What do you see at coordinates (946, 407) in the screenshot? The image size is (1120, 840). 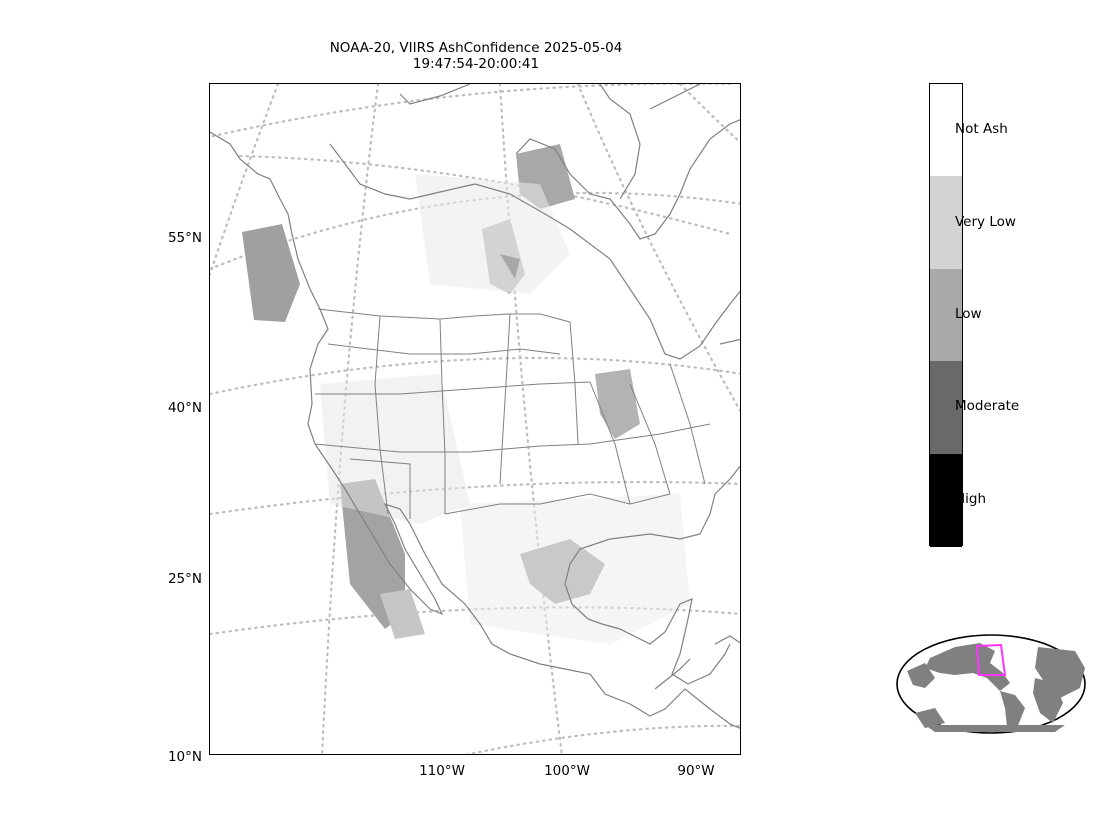 I see `colorbar-segment-moderate` at bounding box center [946, 407].